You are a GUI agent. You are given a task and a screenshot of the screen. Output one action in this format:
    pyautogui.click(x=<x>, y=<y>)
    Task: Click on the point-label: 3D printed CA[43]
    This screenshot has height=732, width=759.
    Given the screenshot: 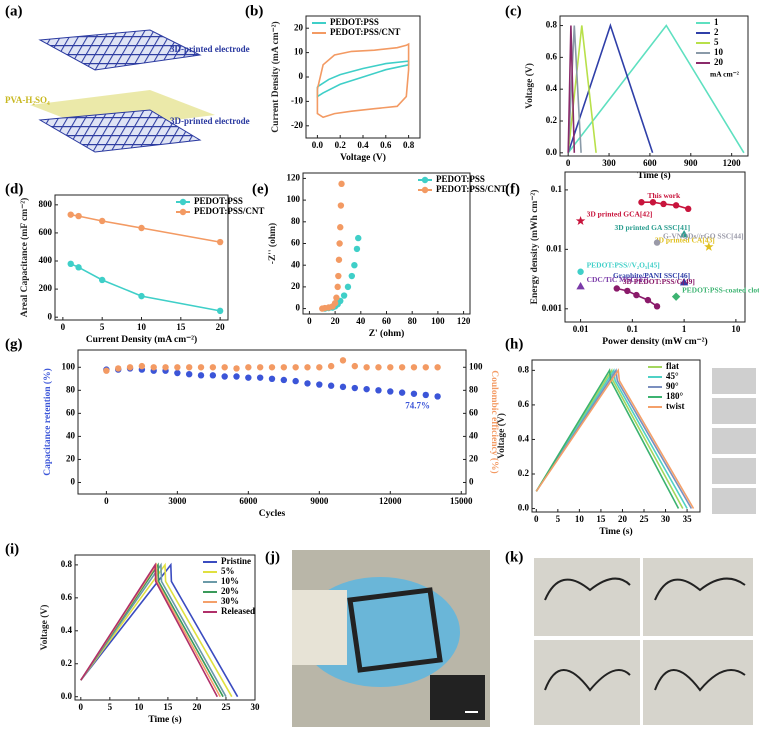 What is the action you would take?
    pyautogui.click(x=685, y=240)
    